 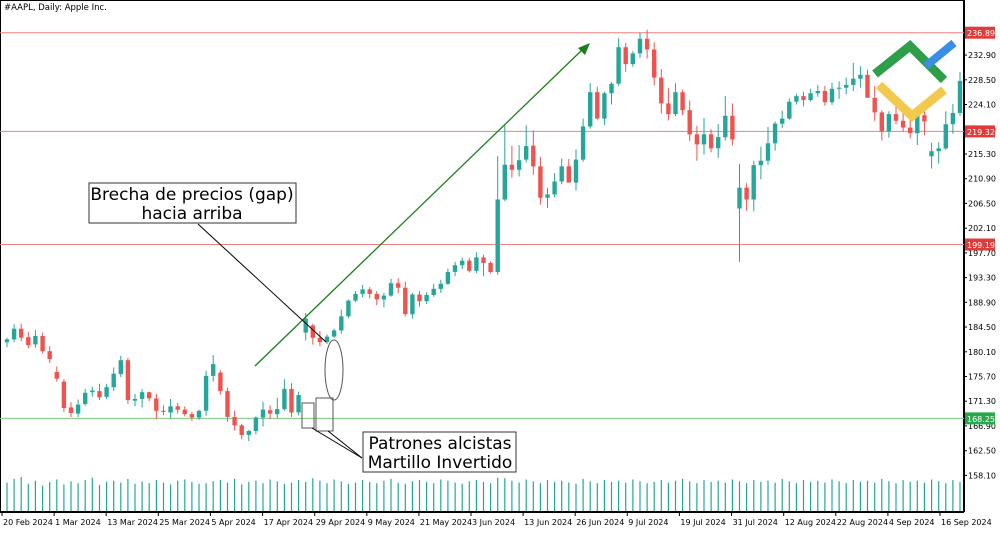 I want to click on price-tick-label: 202.10, so click(x=982, y=228).